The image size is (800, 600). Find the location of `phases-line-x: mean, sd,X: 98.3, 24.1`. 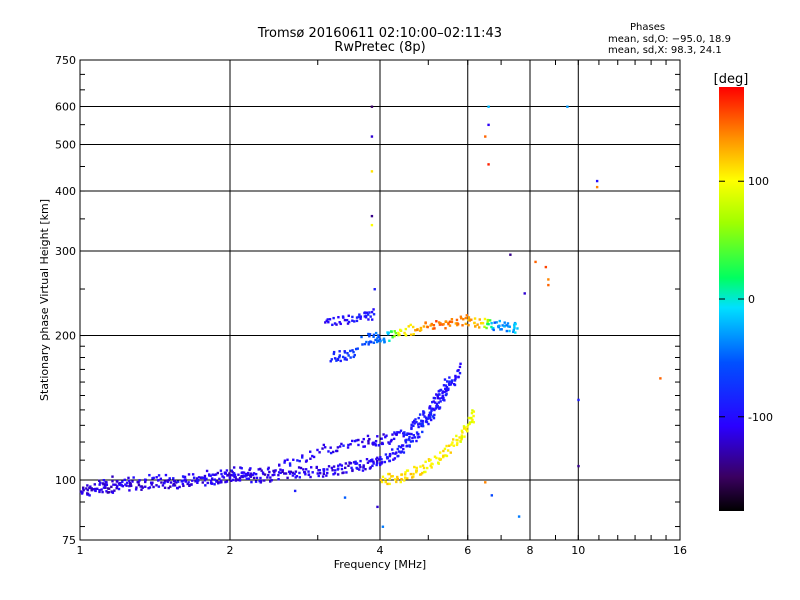

phases-line-x: mean, sd,X: 98.3, 24.1 is located at coordinates (665, 50).